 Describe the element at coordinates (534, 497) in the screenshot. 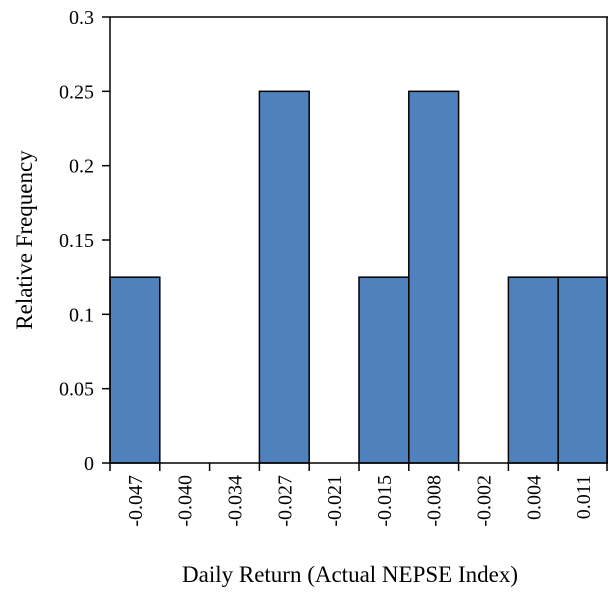

I see `x-tick-label: 0.004` at that location.